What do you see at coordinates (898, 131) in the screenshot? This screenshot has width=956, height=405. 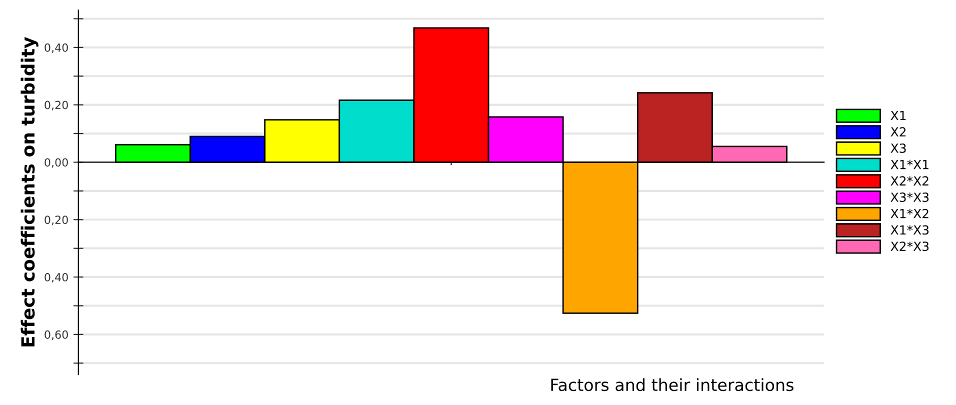 I see `legend-label: X2` at bounding box center [898, 131].